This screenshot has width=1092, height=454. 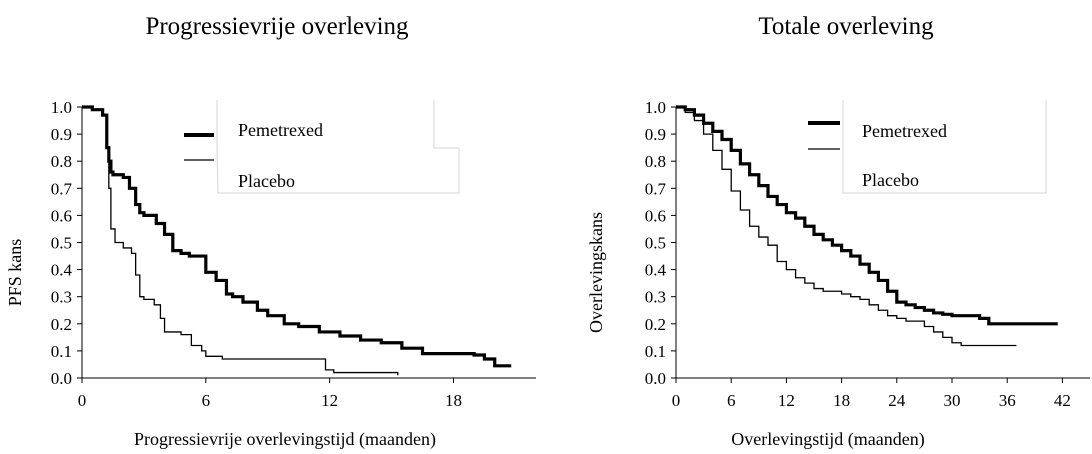 What do you see at coordinates (596, 272) in the screenshot?
I see `y-axis-label: Overlevingskans` at bounding box center [596, 272].